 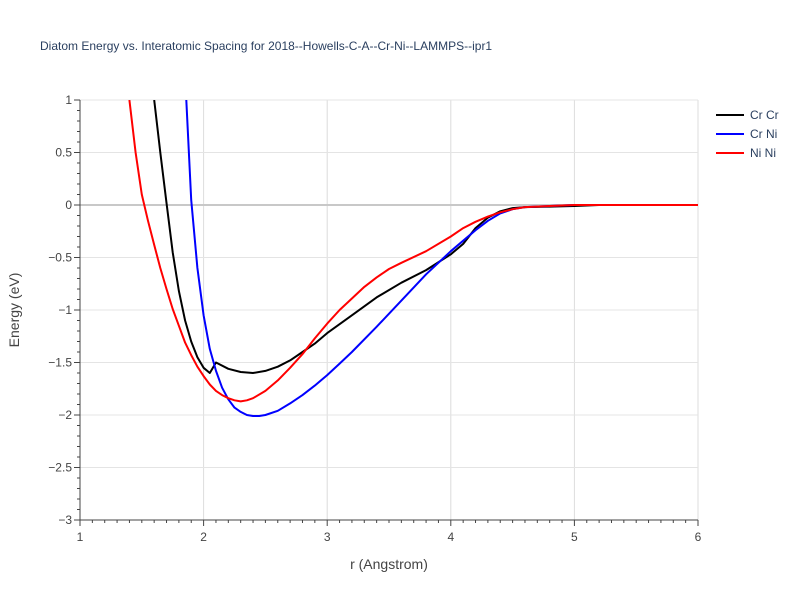 I want to click on x-tick-label: 1, so click(x=80, y=537).